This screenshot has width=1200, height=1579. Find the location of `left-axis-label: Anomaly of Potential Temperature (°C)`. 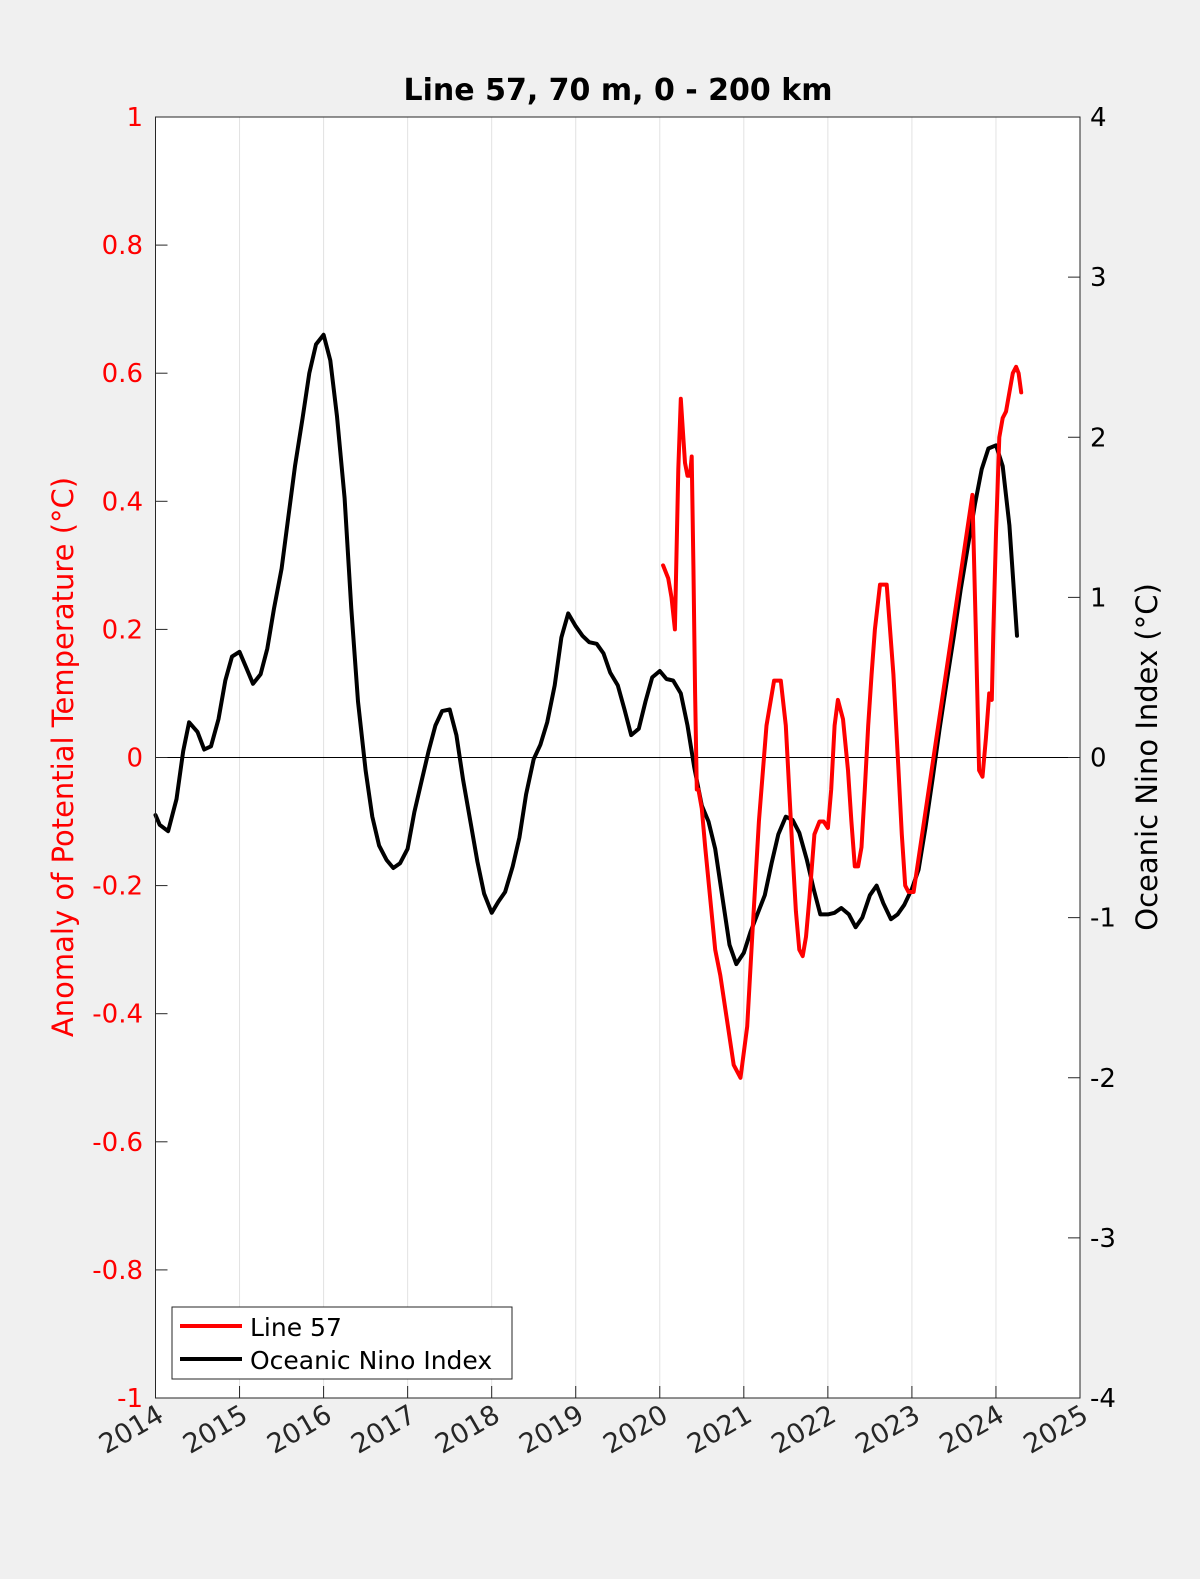

left-axis-label: Anomaly of Potential Temperature (°C) is located at coordinates (63, 757).